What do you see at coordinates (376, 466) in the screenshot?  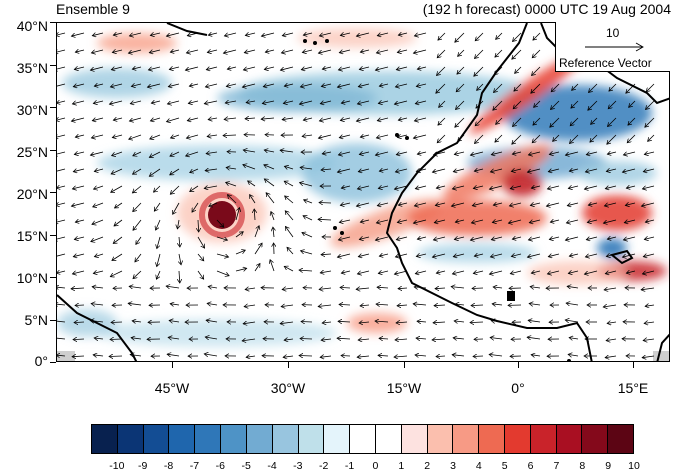 I see `colorbar-label: 0` at bounding box center [376, 466].